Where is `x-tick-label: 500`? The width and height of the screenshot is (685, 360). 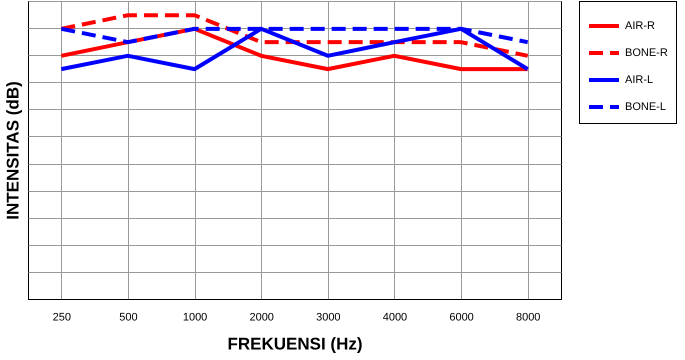
x-tick-label: 500 is located at coordinates (128, 318).